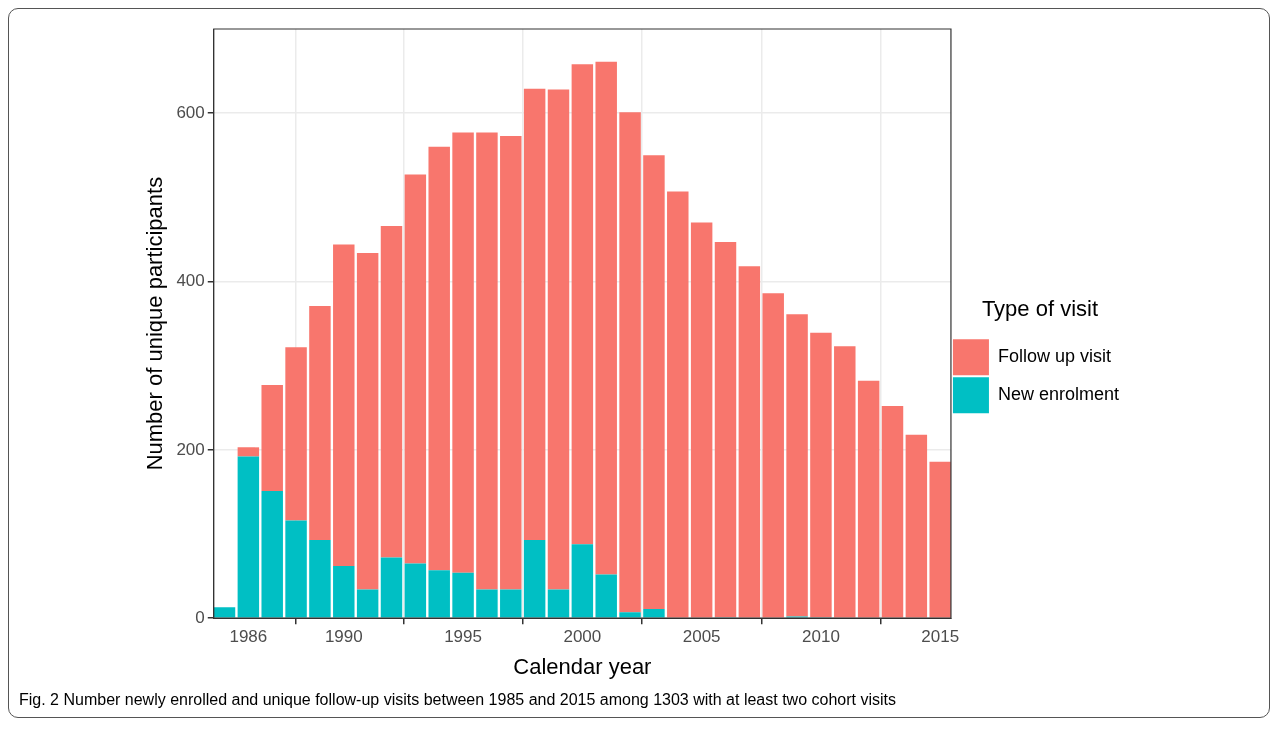 Image resolution: width=1282 pixels, height=749 pixels. I want to click on x-tick-label: 2005, so click(701, 637).